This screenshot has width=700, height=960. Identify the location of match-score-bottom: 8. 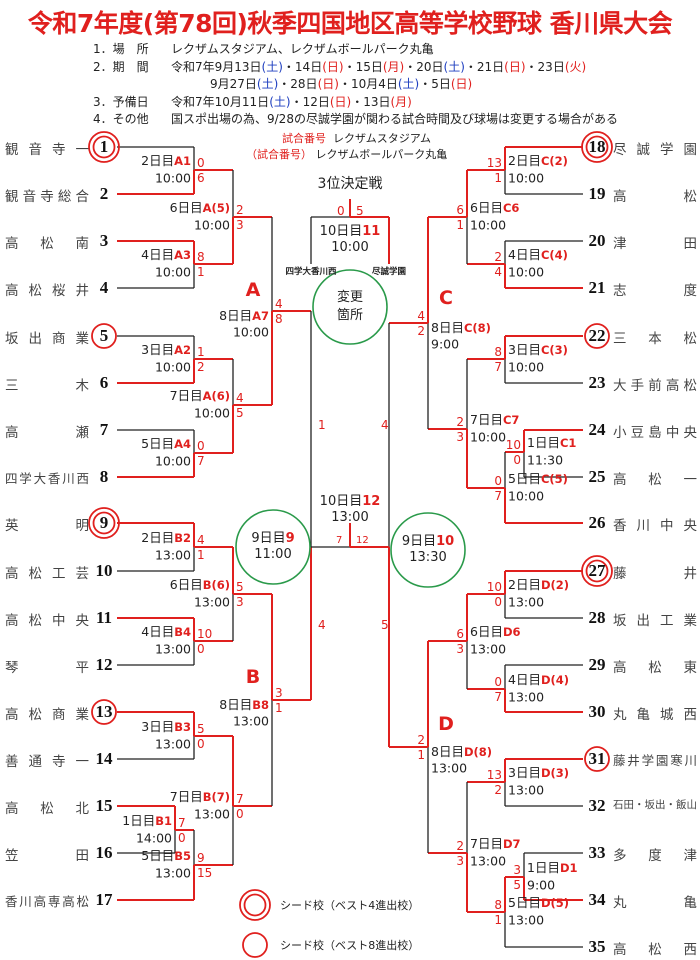
(279, 319).